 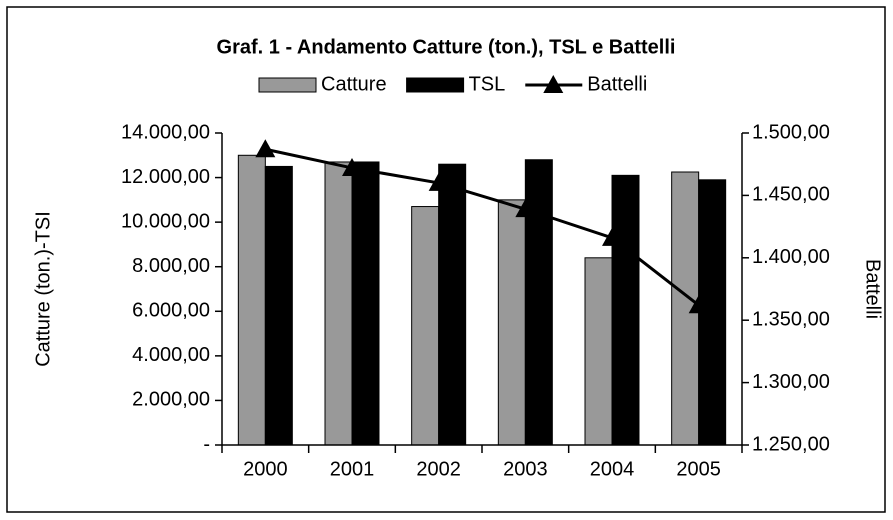 I want to click on x-tick-label: 2003, so click(x=525, y=469).